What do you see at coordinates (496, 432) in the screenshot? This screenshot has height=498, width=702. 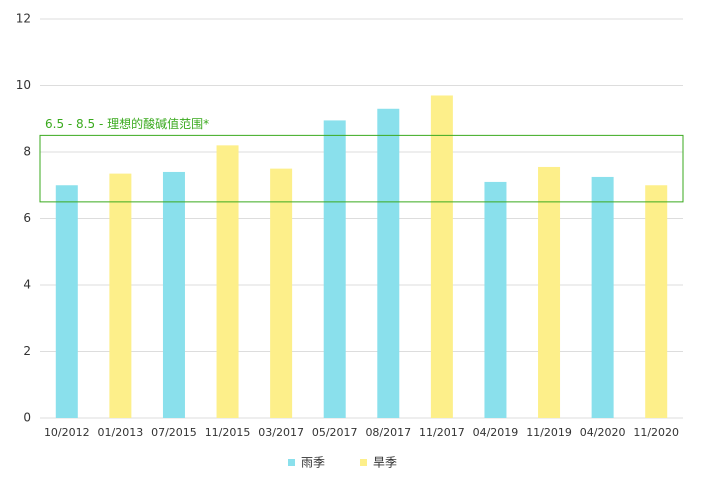 I see `x-tick-label: 04/2019` at bounding box center [496, 432].